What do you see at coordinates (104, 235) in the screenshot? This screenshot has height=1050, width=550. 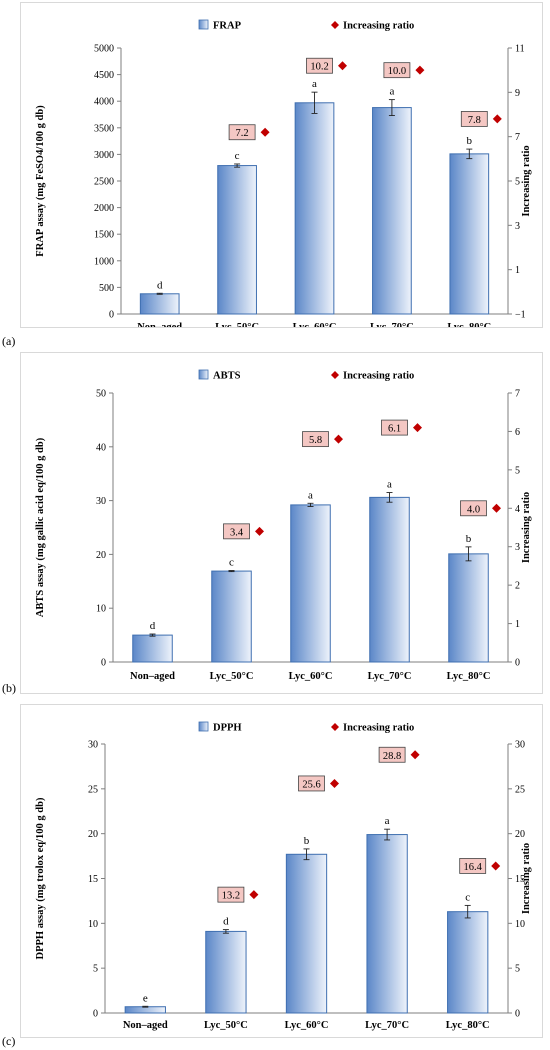 I see `y-tick-label: 1500` at bounding box center [104, 235].